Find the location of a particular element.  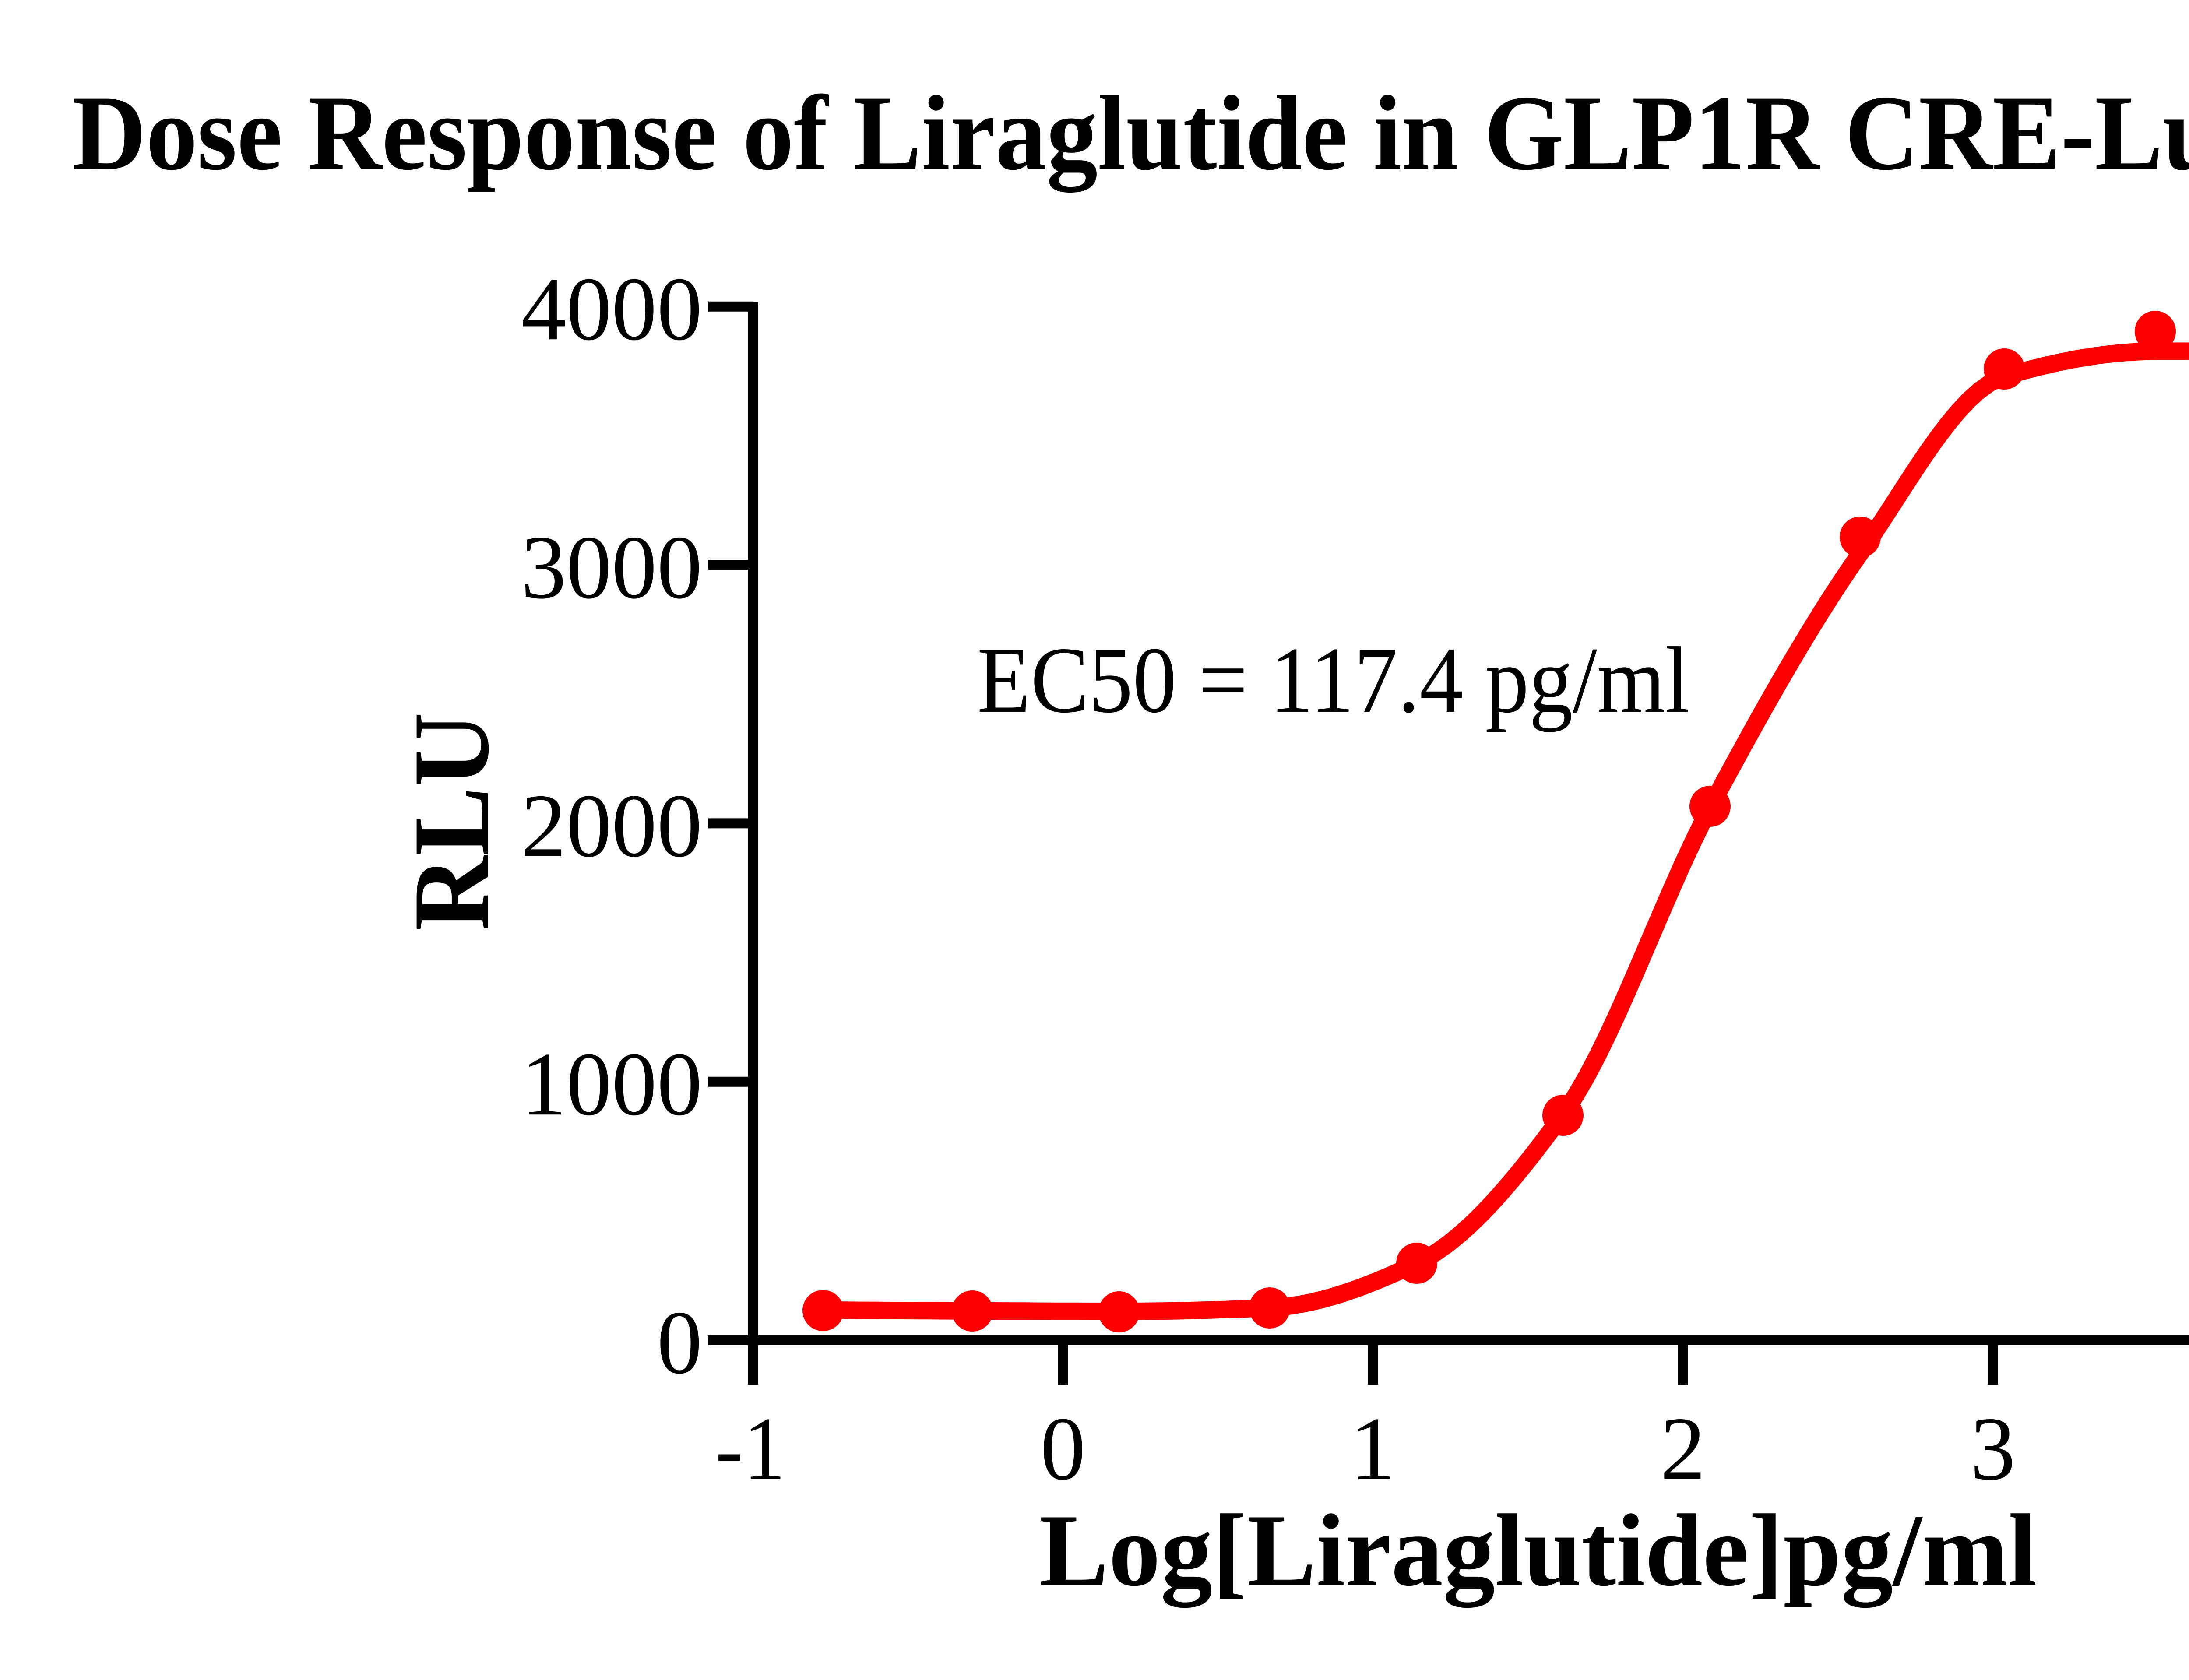

svg-text: EC50 = 117.4 pg/ml is located at coordinates (1333, 680).